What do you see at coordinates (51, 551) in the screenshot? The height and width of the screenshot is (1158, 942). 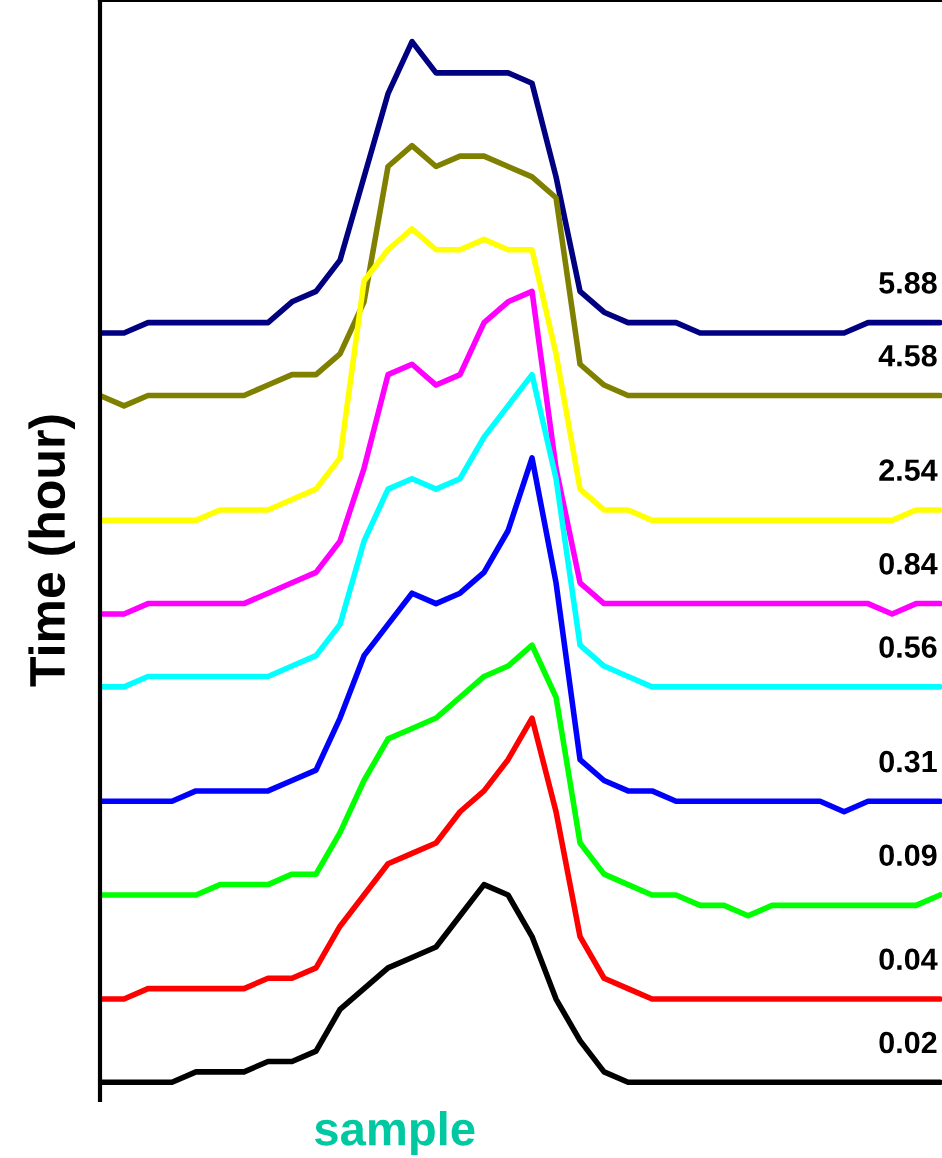 I see `y-axis-title: Time (hour)` at bounding box center [51, 551].